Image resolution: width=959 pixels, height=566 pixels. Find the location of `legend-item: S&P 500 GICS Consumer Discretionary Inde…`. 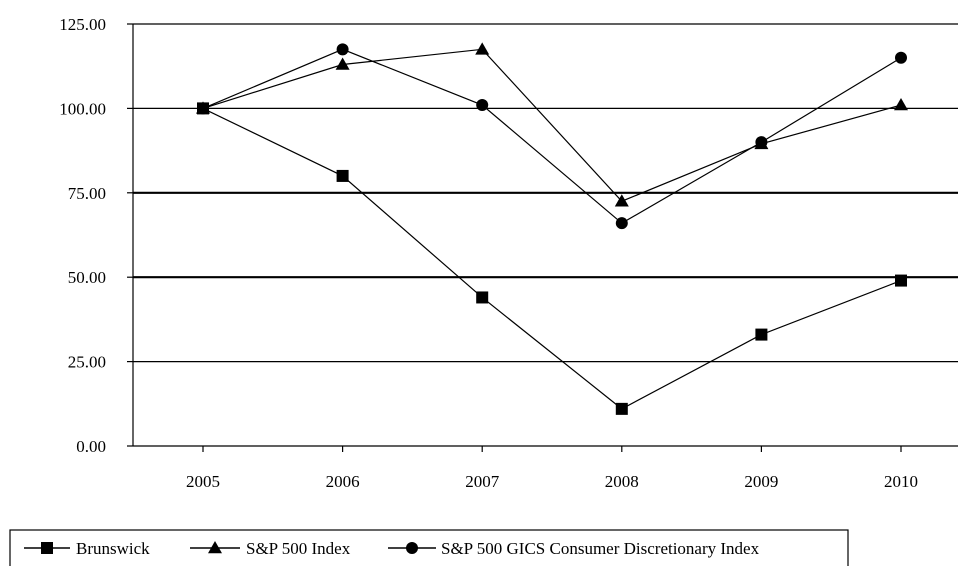

legend-item: S&P 500 GICS Consumer Discretionary Inde… is located at coordinates (574, 548).